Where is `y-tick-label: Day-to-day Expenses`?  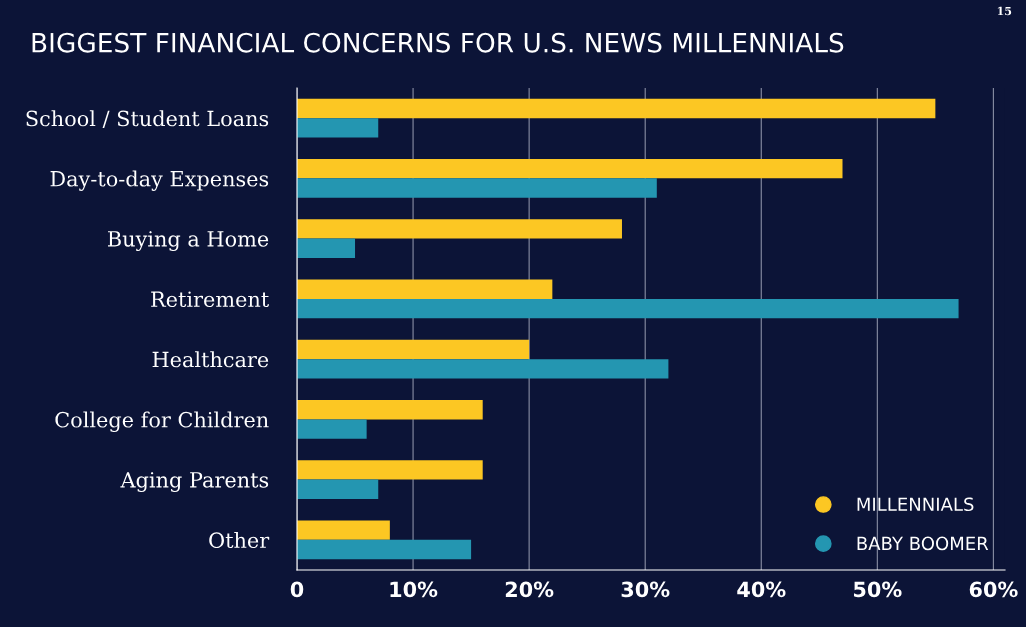 y-tick-label: Day-to-day Expenses is located at coordinates (159, 180).